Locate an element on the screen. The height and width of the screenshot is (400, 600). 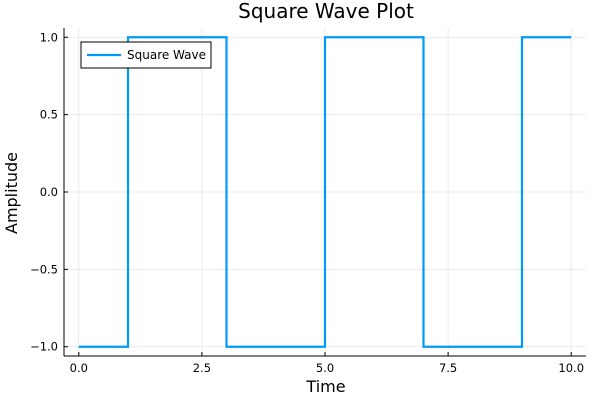
legend: Square Wave is located at coordinates (146, 55).